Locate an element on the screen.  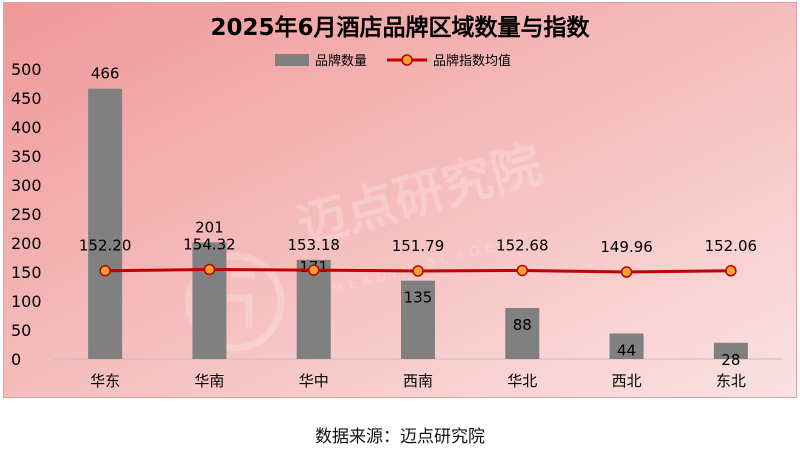
line-data-label: 149.96 is located at coordinates (626, 247).